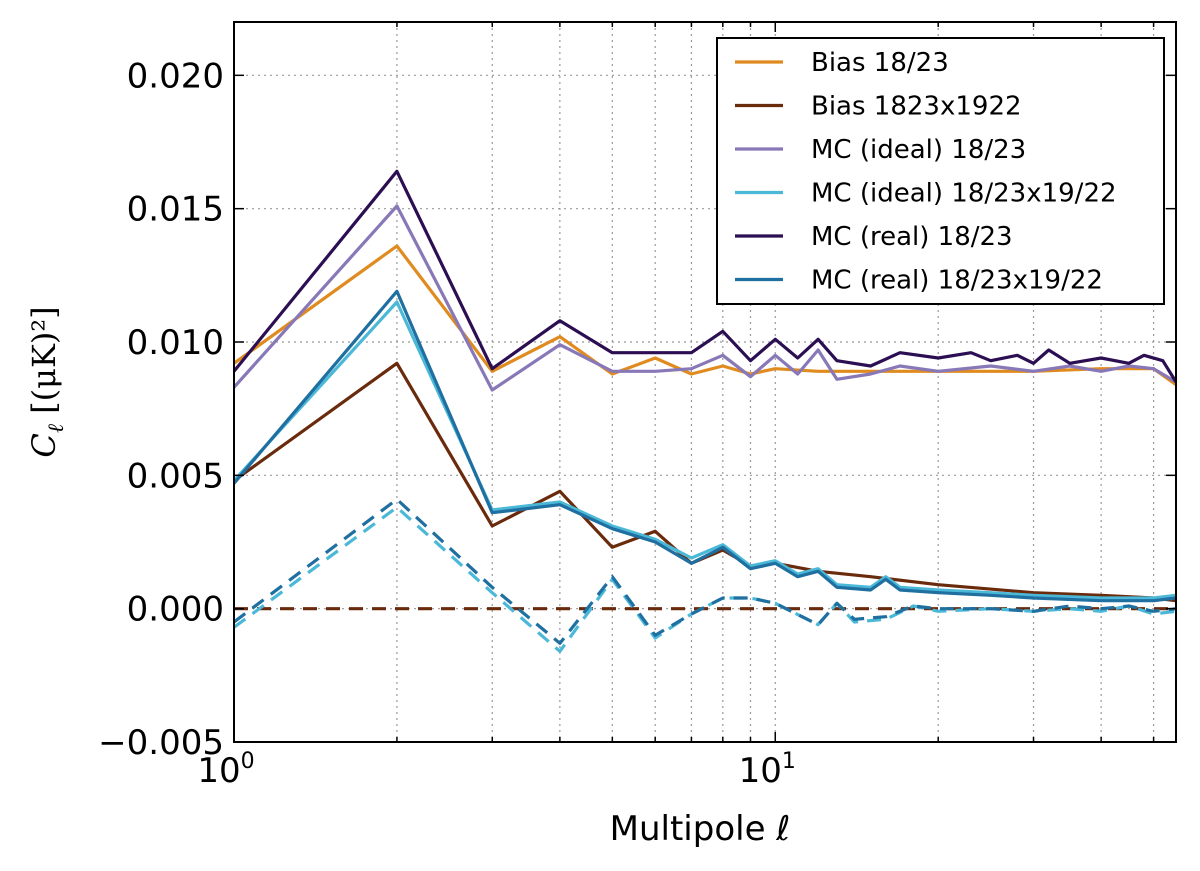 This screenshot has width=1200, height=871. Describe the element at coordinates (957, 281) in the screenshot. I see `legend-label: MC (real) 18/23x19/22` at that location.